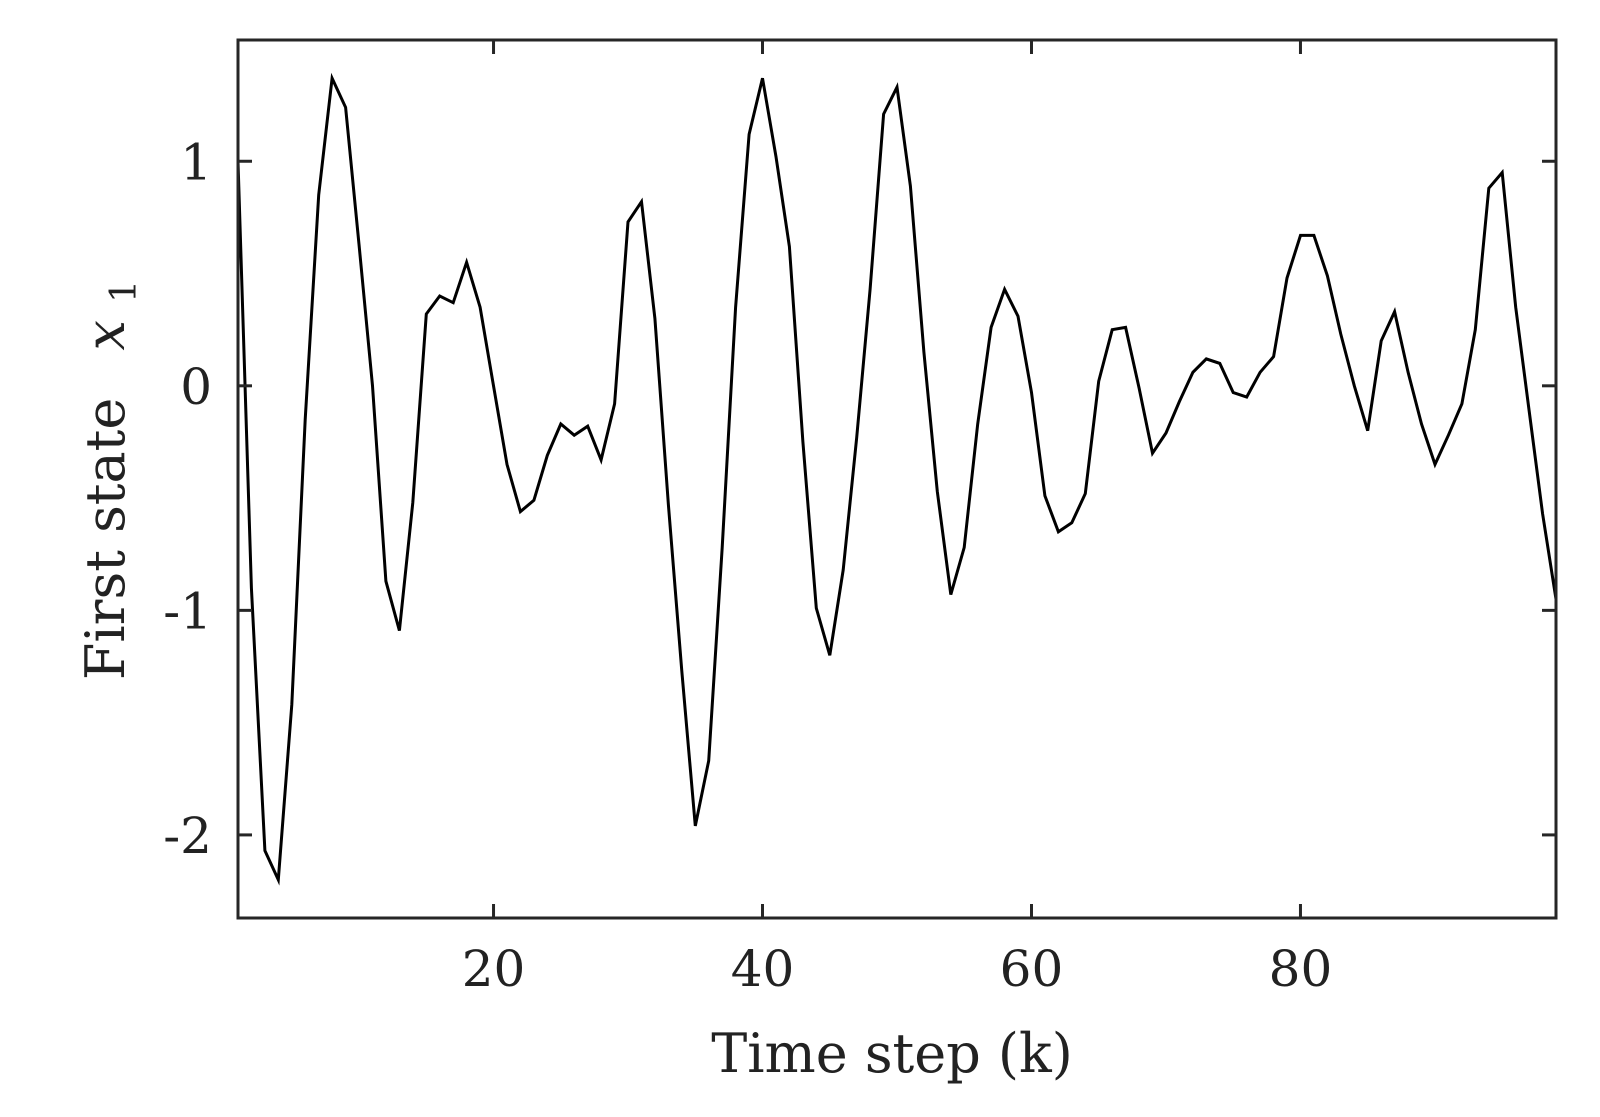  I want to click on y-tick-label: -1, so click(187, 611).